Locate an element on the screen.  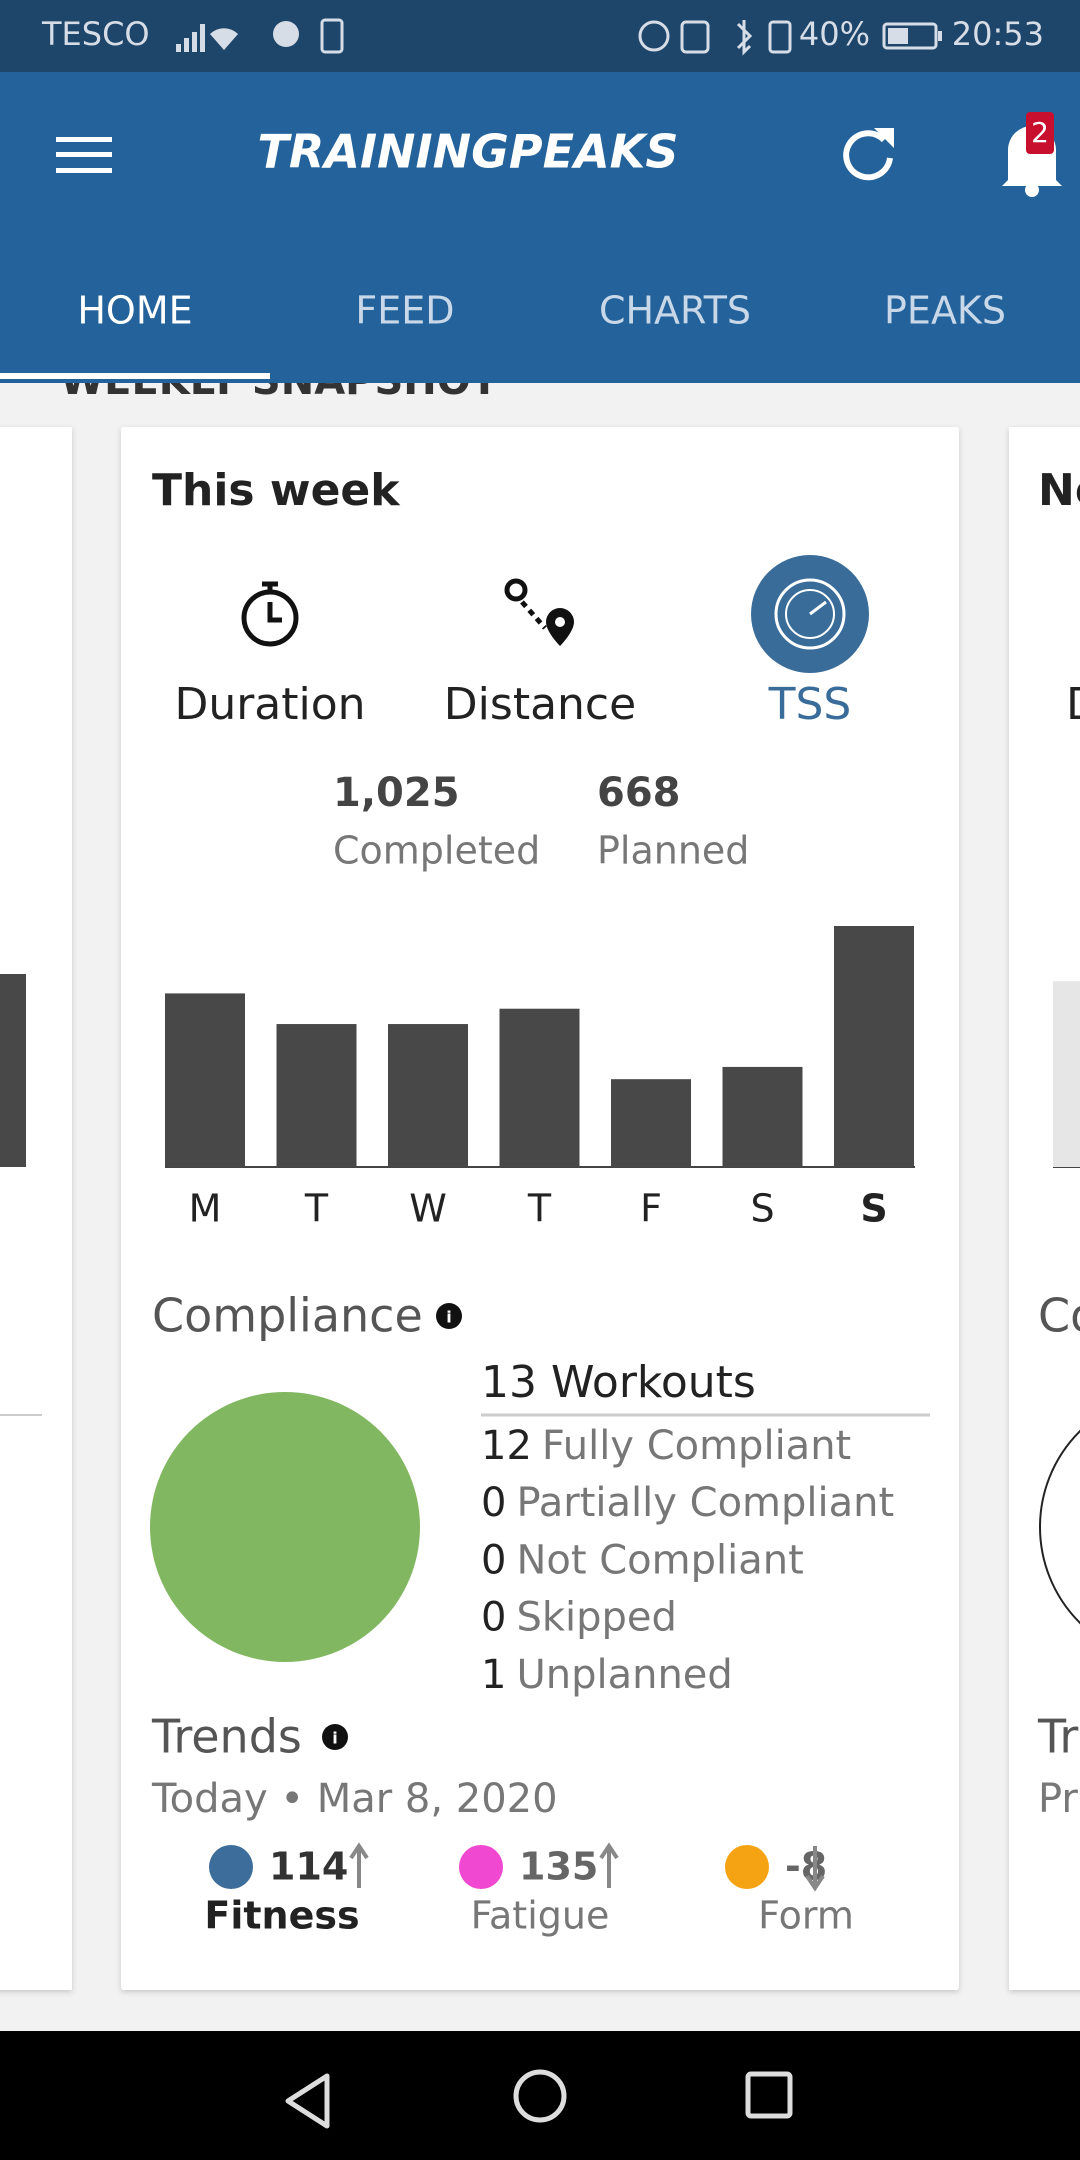
compliance-item: 1 Unplanned is located at coordinates (607, 1675).